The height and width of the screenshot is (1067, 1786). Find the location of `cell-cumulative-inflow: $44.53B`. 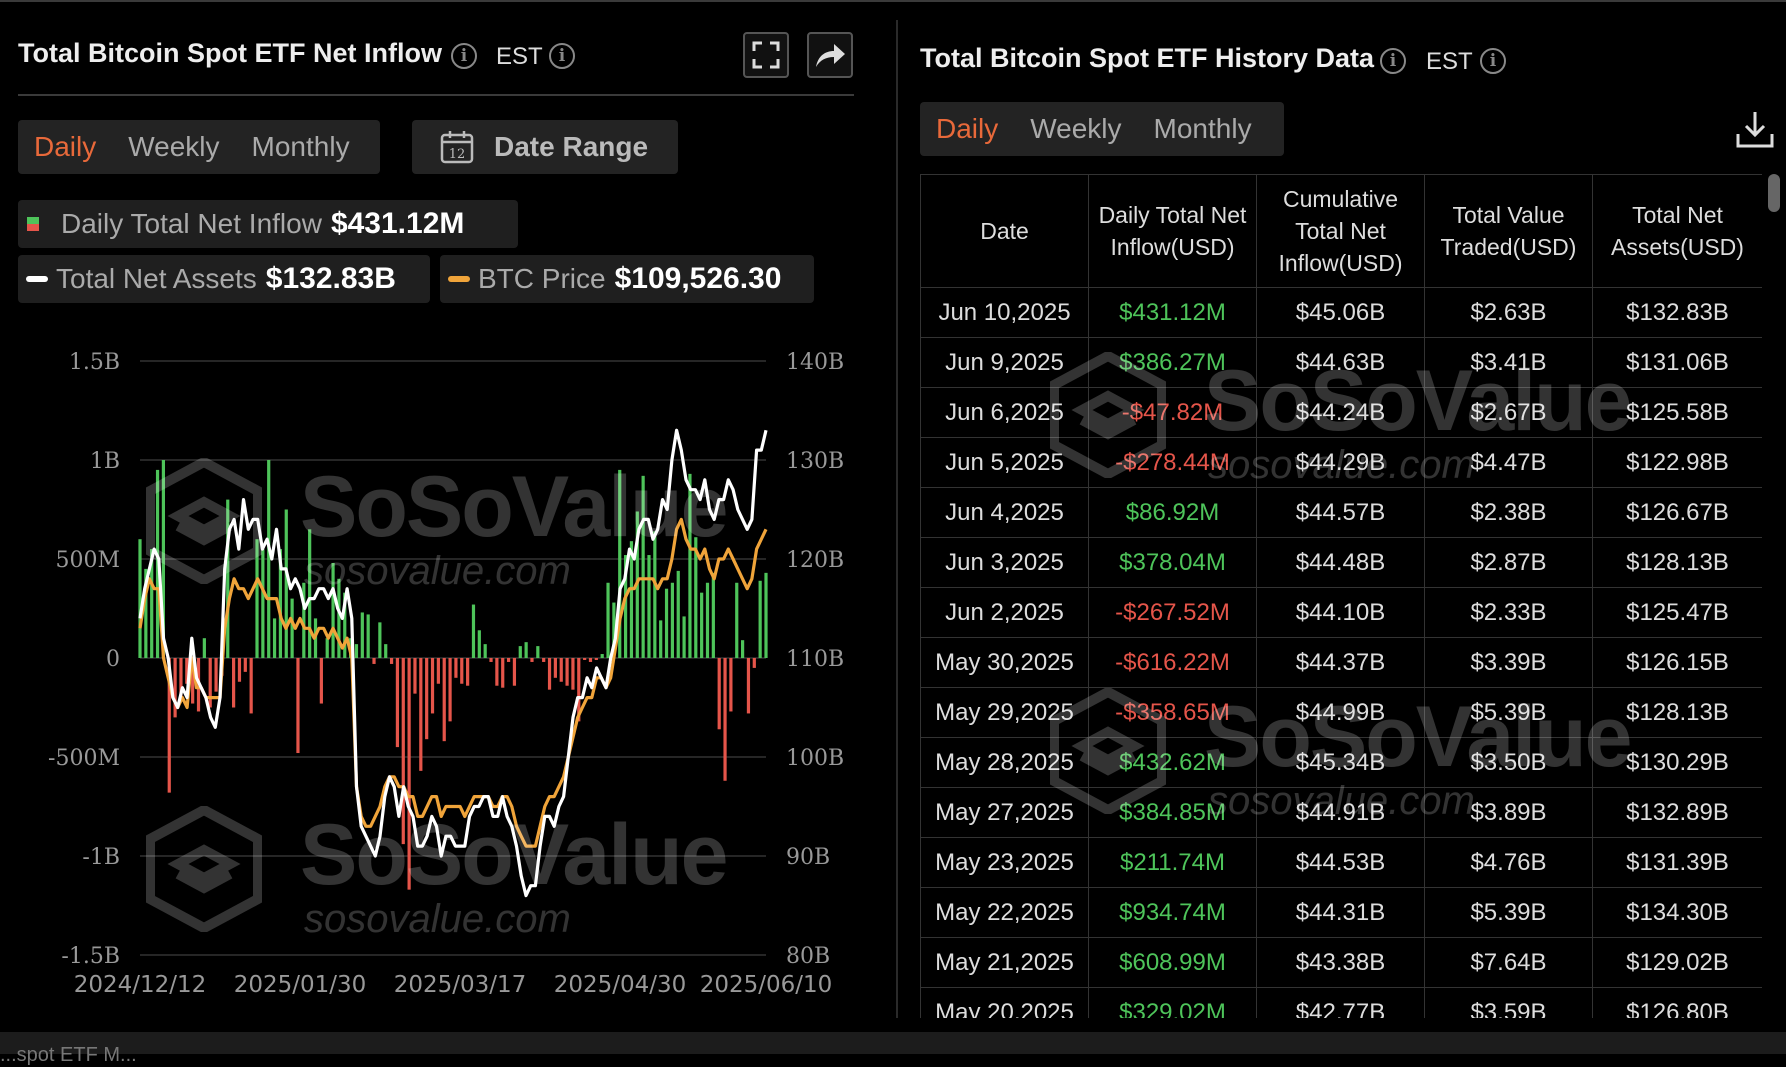

cell-cumulative-inflow: $44.53B is located at coordinates (1340, 862).